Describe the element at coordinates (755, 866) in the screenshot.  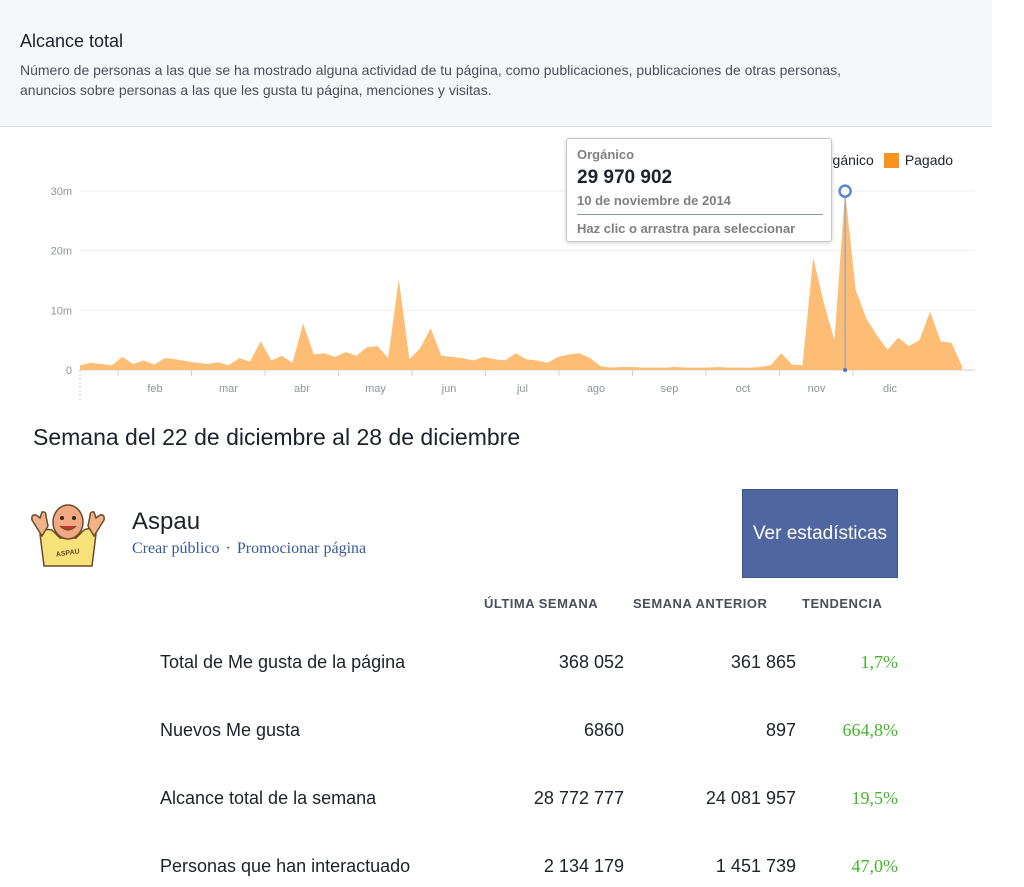
I see `row-previous-week: 1 451 739` at that location.